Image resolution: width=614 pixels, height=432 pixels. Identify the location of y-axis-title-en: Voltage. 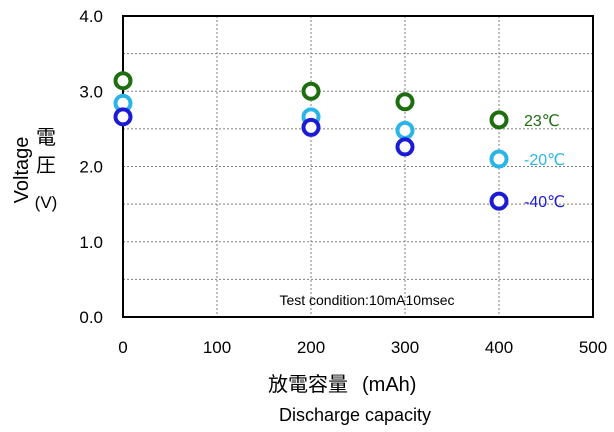
(22, 170).